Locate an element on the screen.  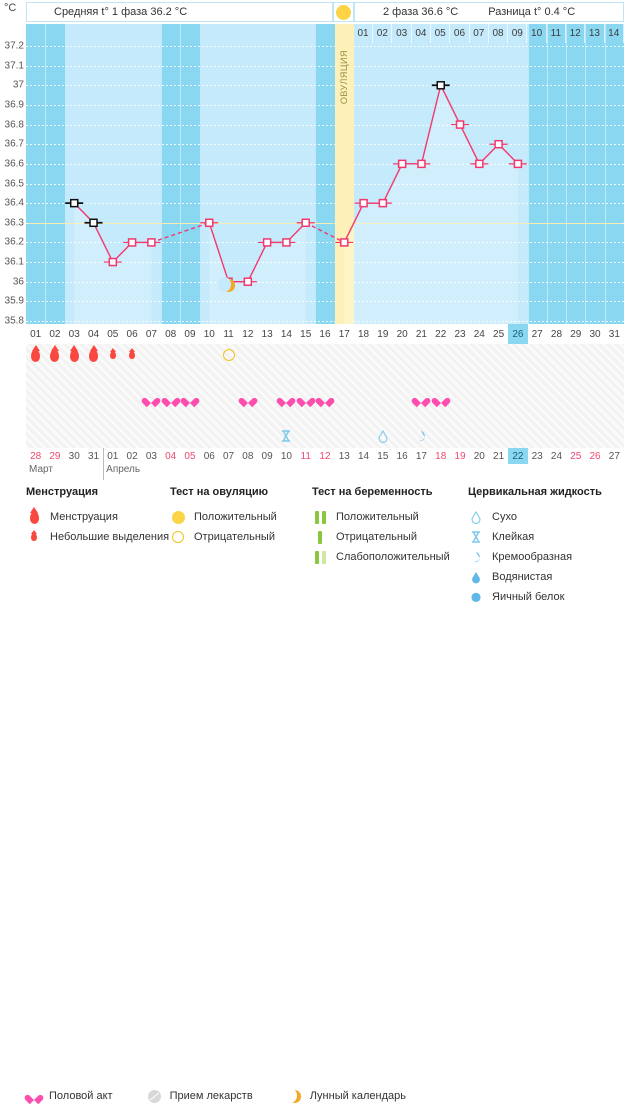
cycle-day-cell: 31 is located at coordinates (614, 334).